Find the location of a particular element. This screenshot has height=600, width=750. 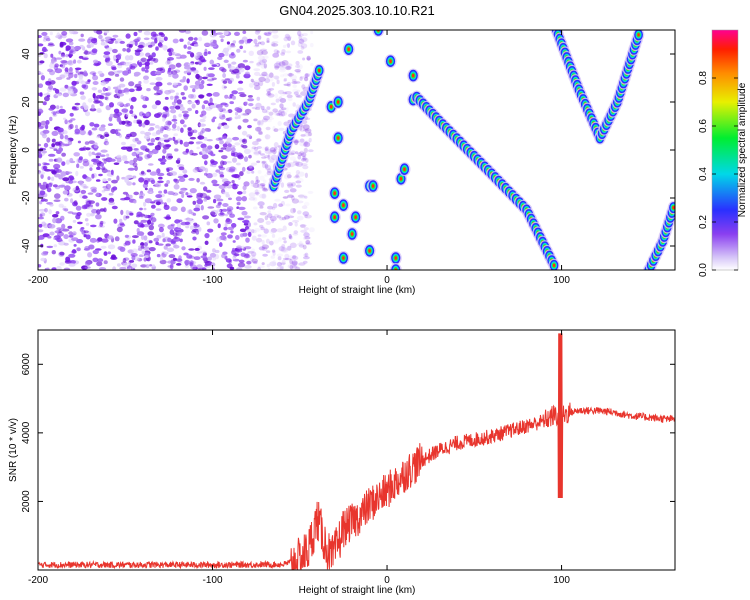

heatmap-cluster is located at coordinates (373, 186).